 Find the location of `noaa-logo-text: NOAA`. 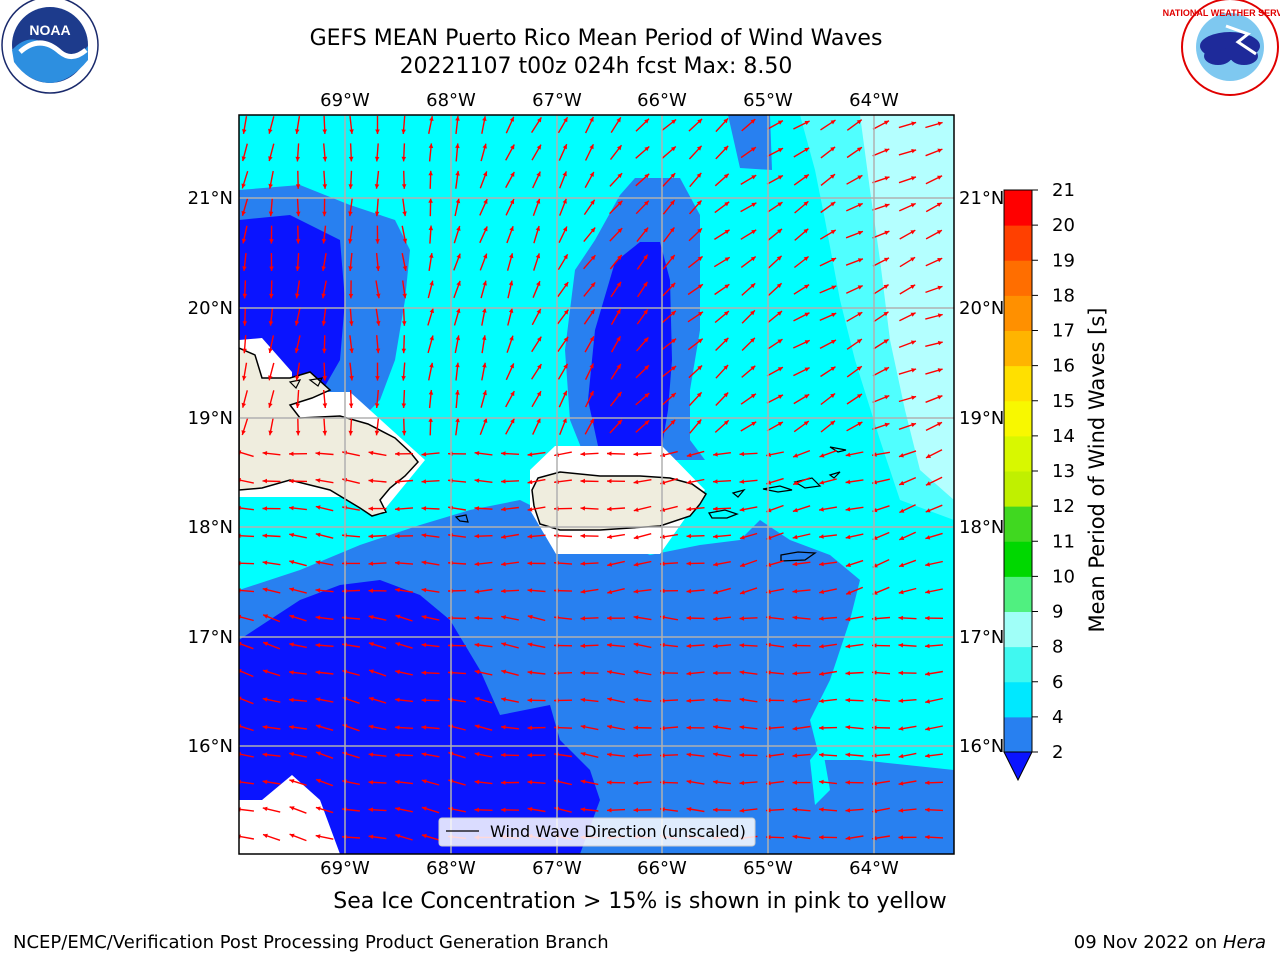

noaa-logo-text: NOAA is located at coordinates (49, 30).